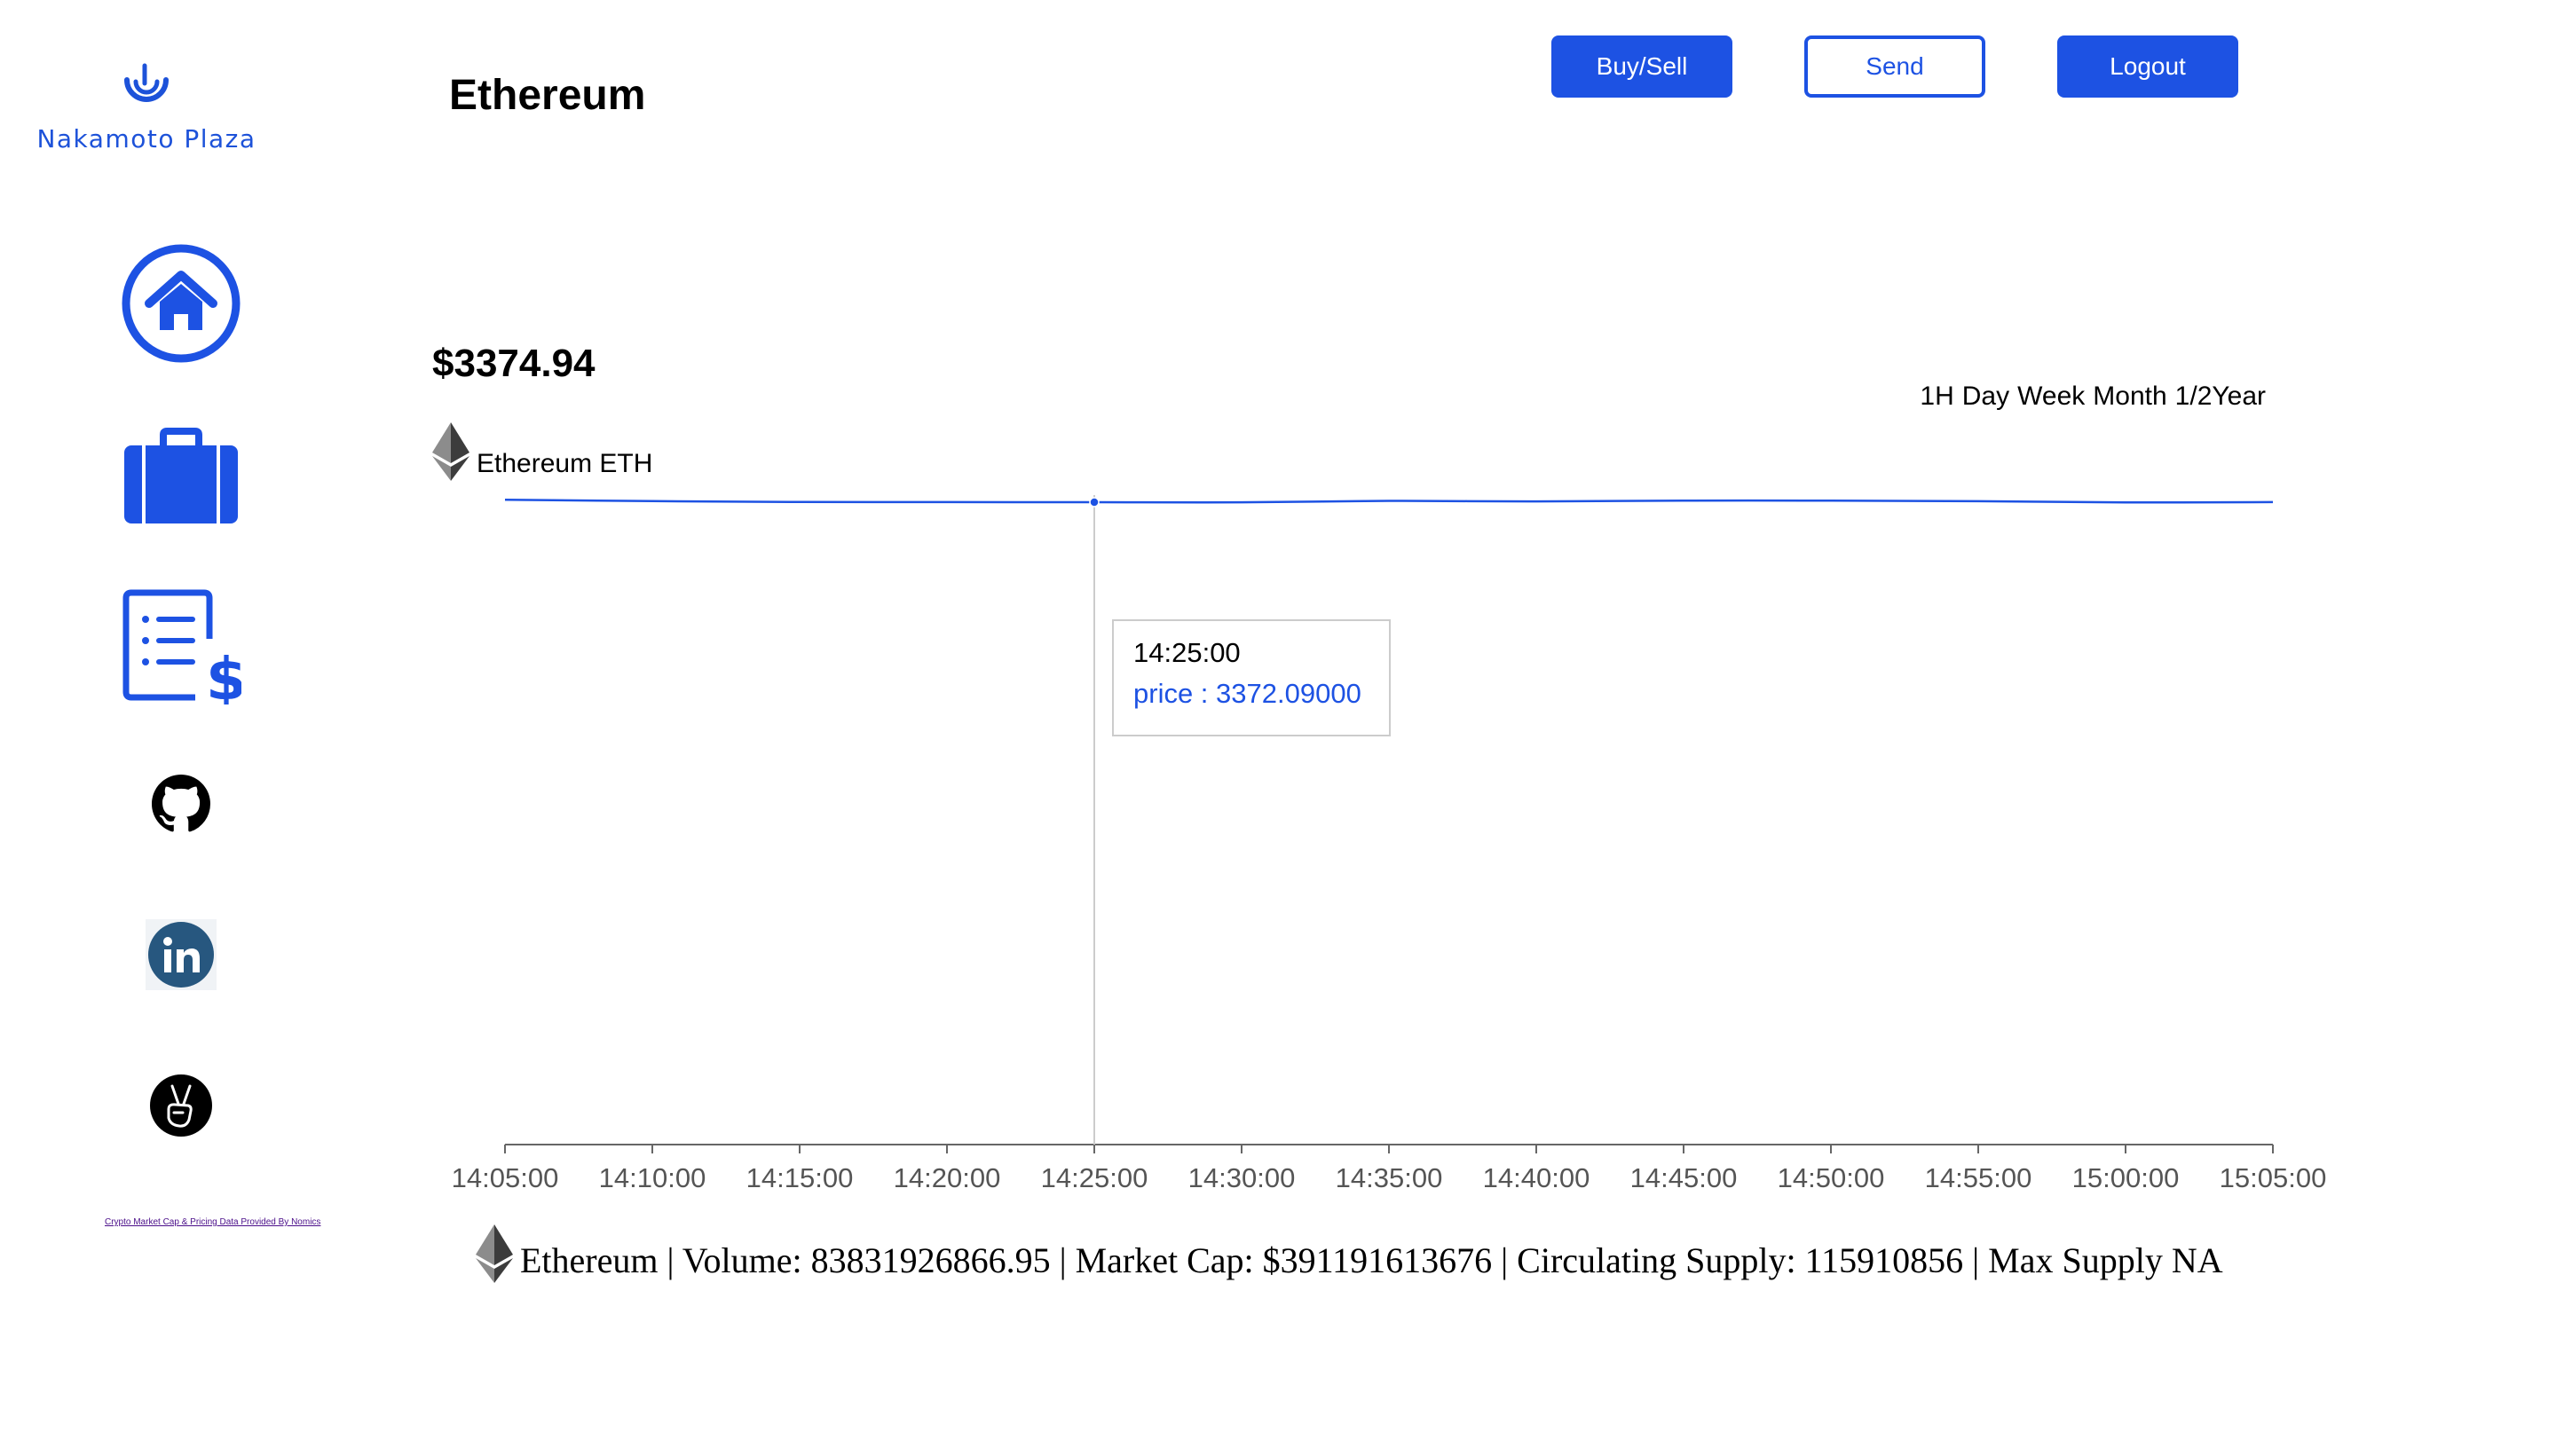  I want to click on github-icon, so click(181, 803).